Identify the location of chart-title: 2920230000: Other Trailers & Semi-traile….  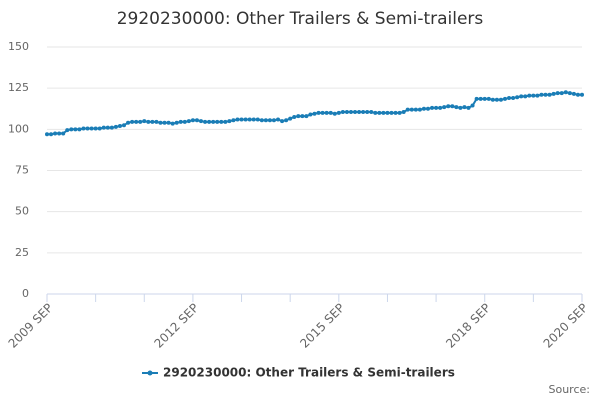
(300, 19).